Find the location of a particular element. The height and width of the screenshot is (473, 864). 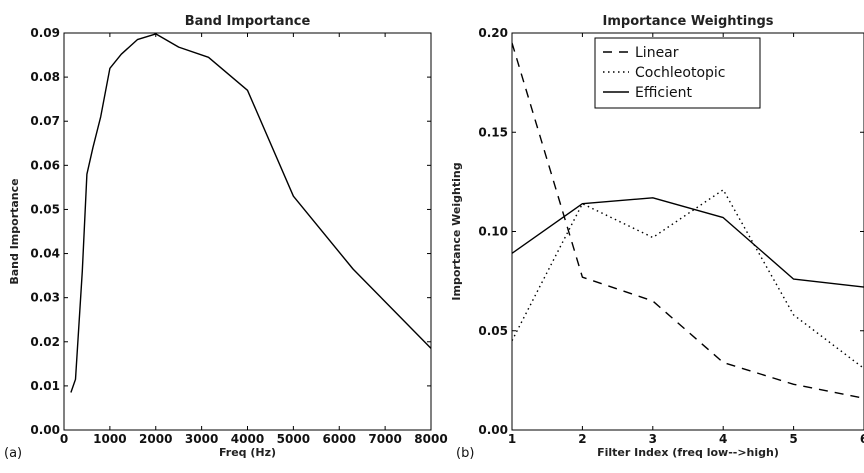

x-tick-label: 4 is located at coordinates (723, 439).